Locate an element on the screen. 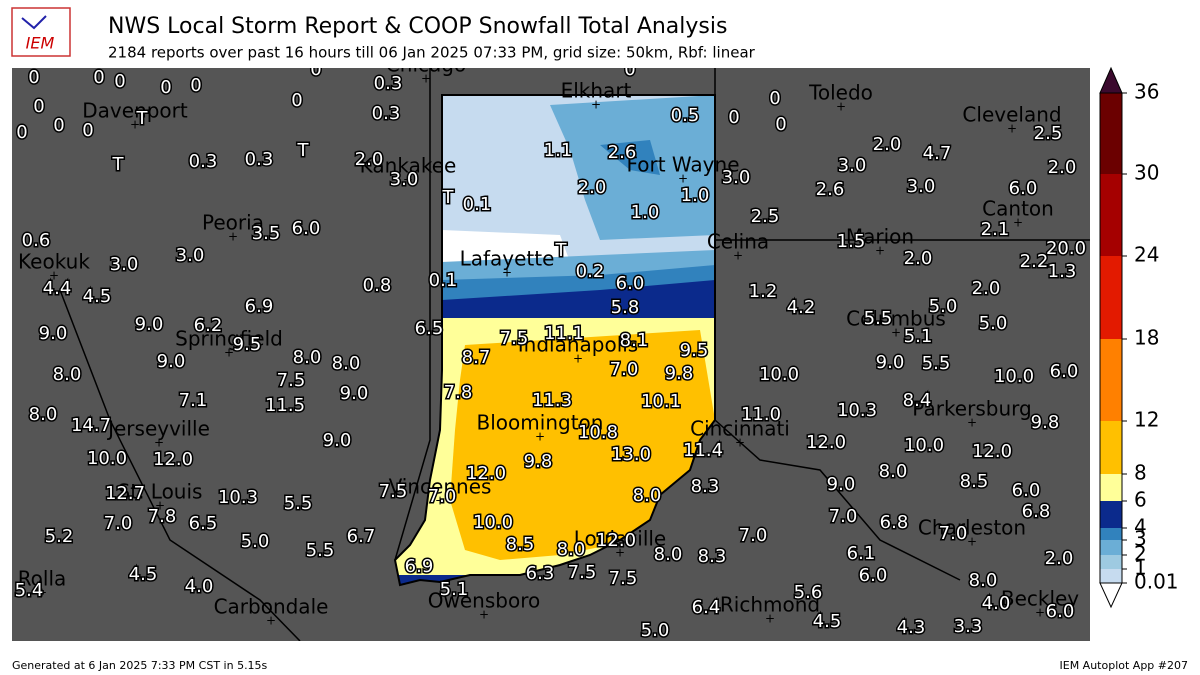 The height and width of the screenshot is (675, 1200). colorbar-tick-label: 18 is located at coordinates (1146, 338).